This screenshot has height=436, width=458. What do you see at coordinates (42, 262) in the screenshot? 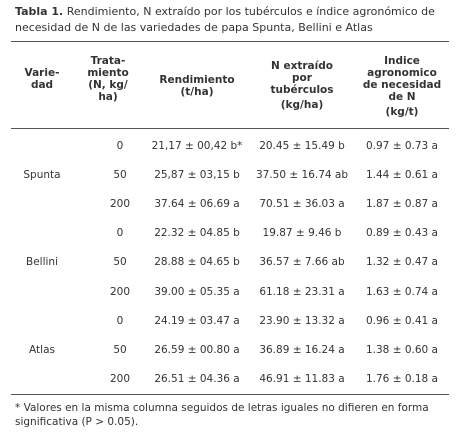
I see `cell-variedad: Bellini` at bounding box center [42, 262].